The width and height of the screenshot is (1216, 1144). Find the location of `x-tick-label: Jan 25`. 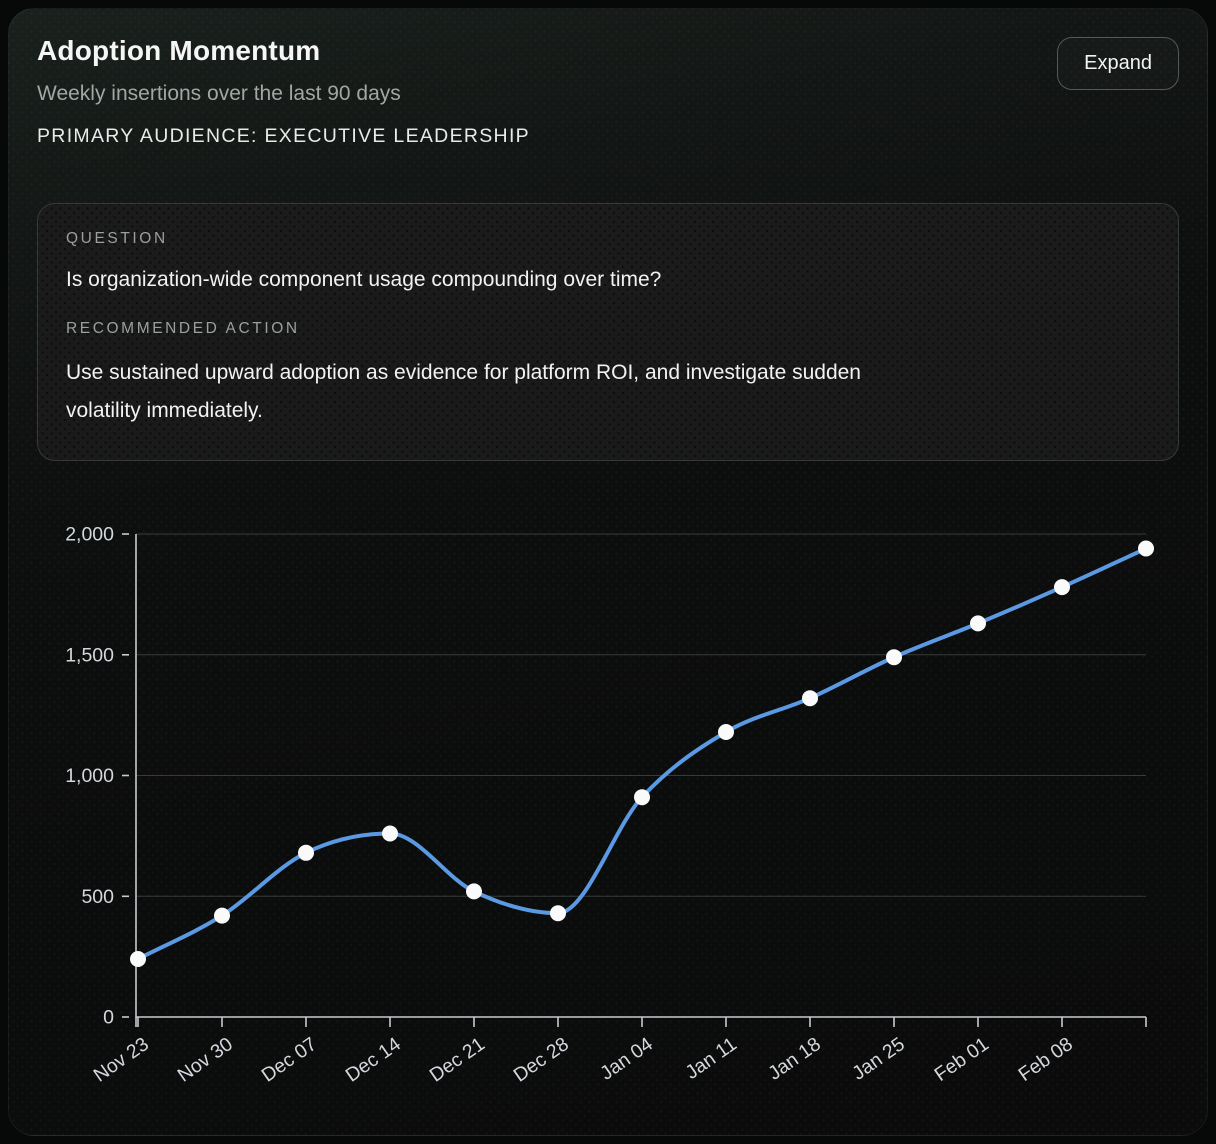

x-tick-label: Jan 25 is located at coordinates (878, 1059).